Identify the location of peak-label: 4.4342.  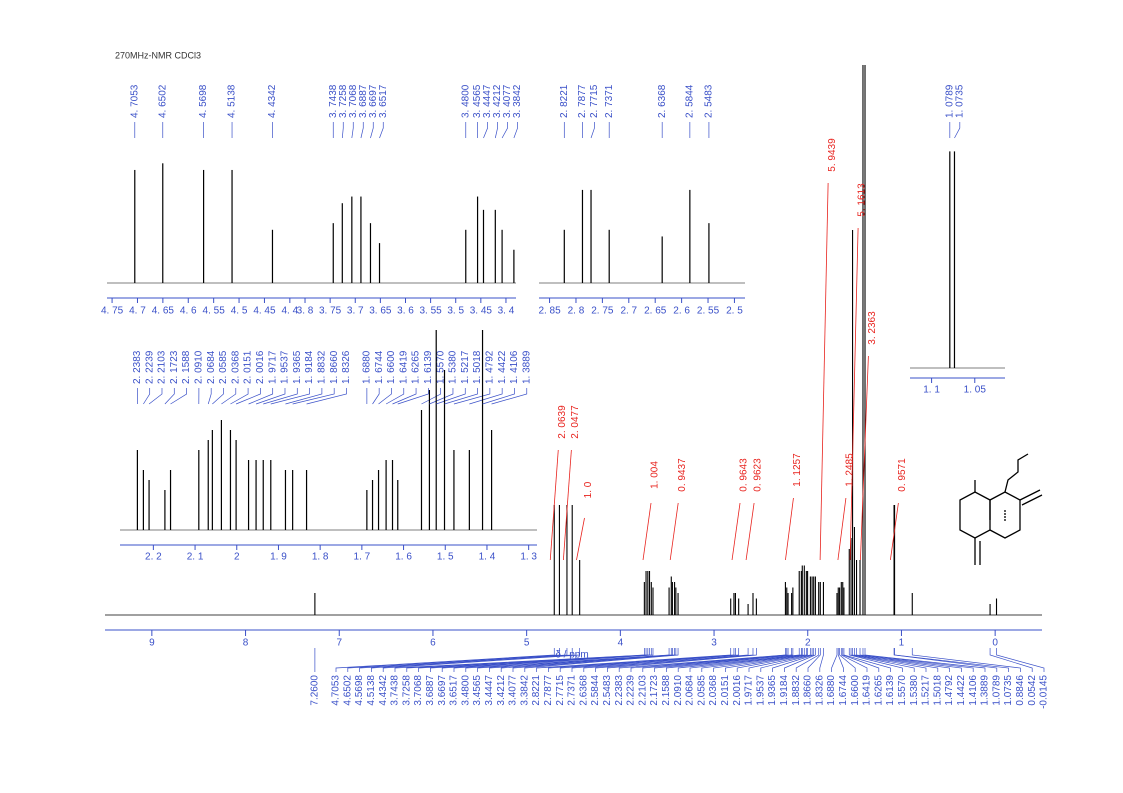
(383, 690).